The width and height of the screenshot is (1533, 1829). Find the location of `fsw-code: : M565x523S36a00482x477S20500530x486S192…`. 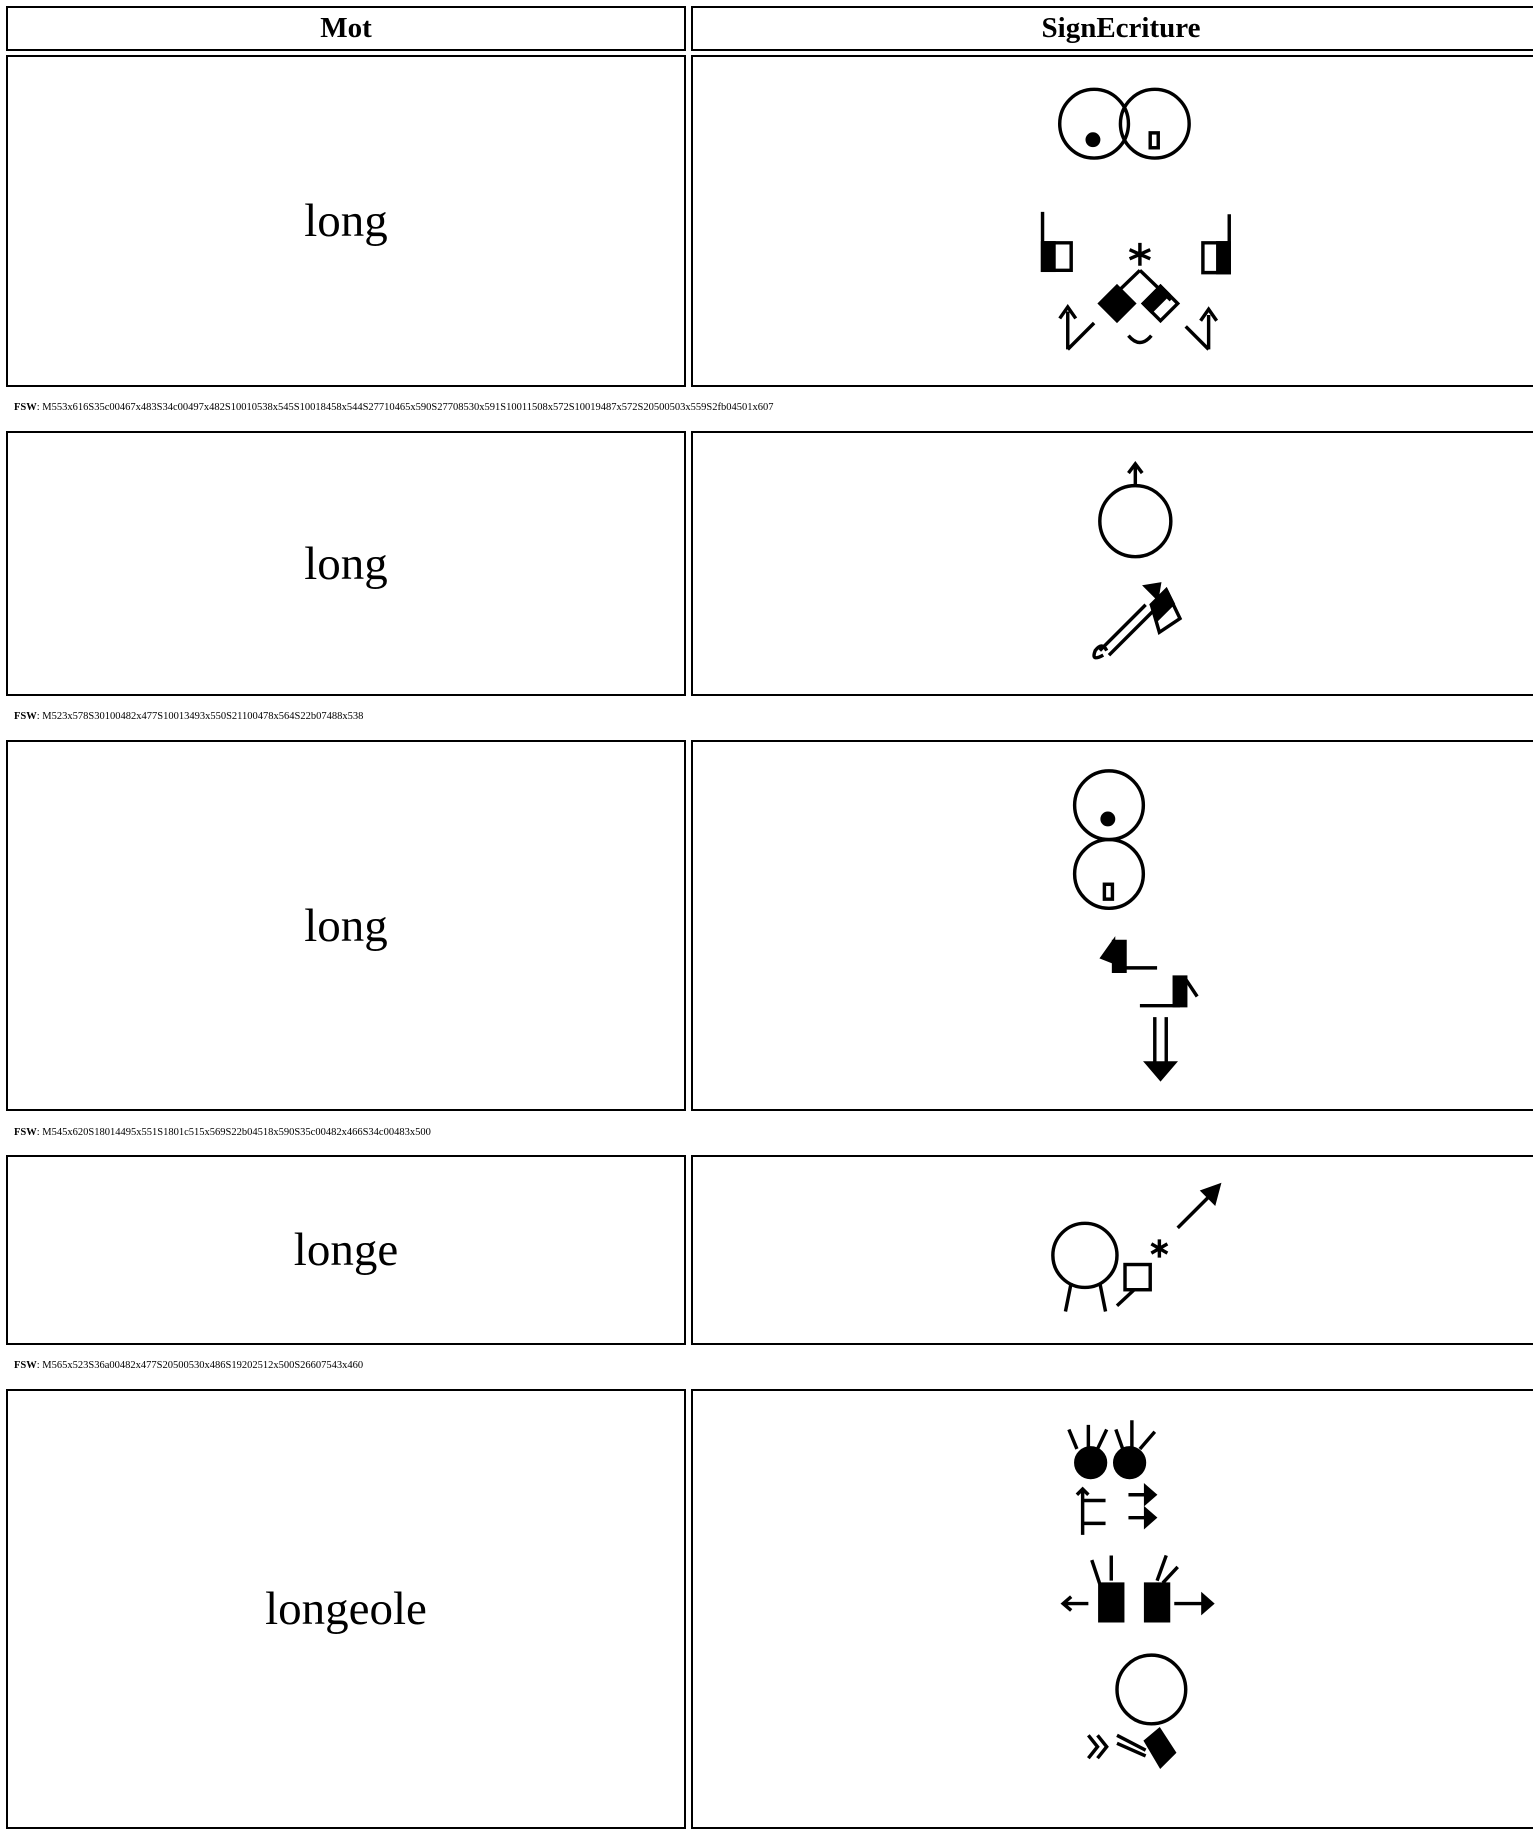

fsw-code: : M565x523S36a00482x477S20500530x486S192… is located at coordinates (200, 1365).